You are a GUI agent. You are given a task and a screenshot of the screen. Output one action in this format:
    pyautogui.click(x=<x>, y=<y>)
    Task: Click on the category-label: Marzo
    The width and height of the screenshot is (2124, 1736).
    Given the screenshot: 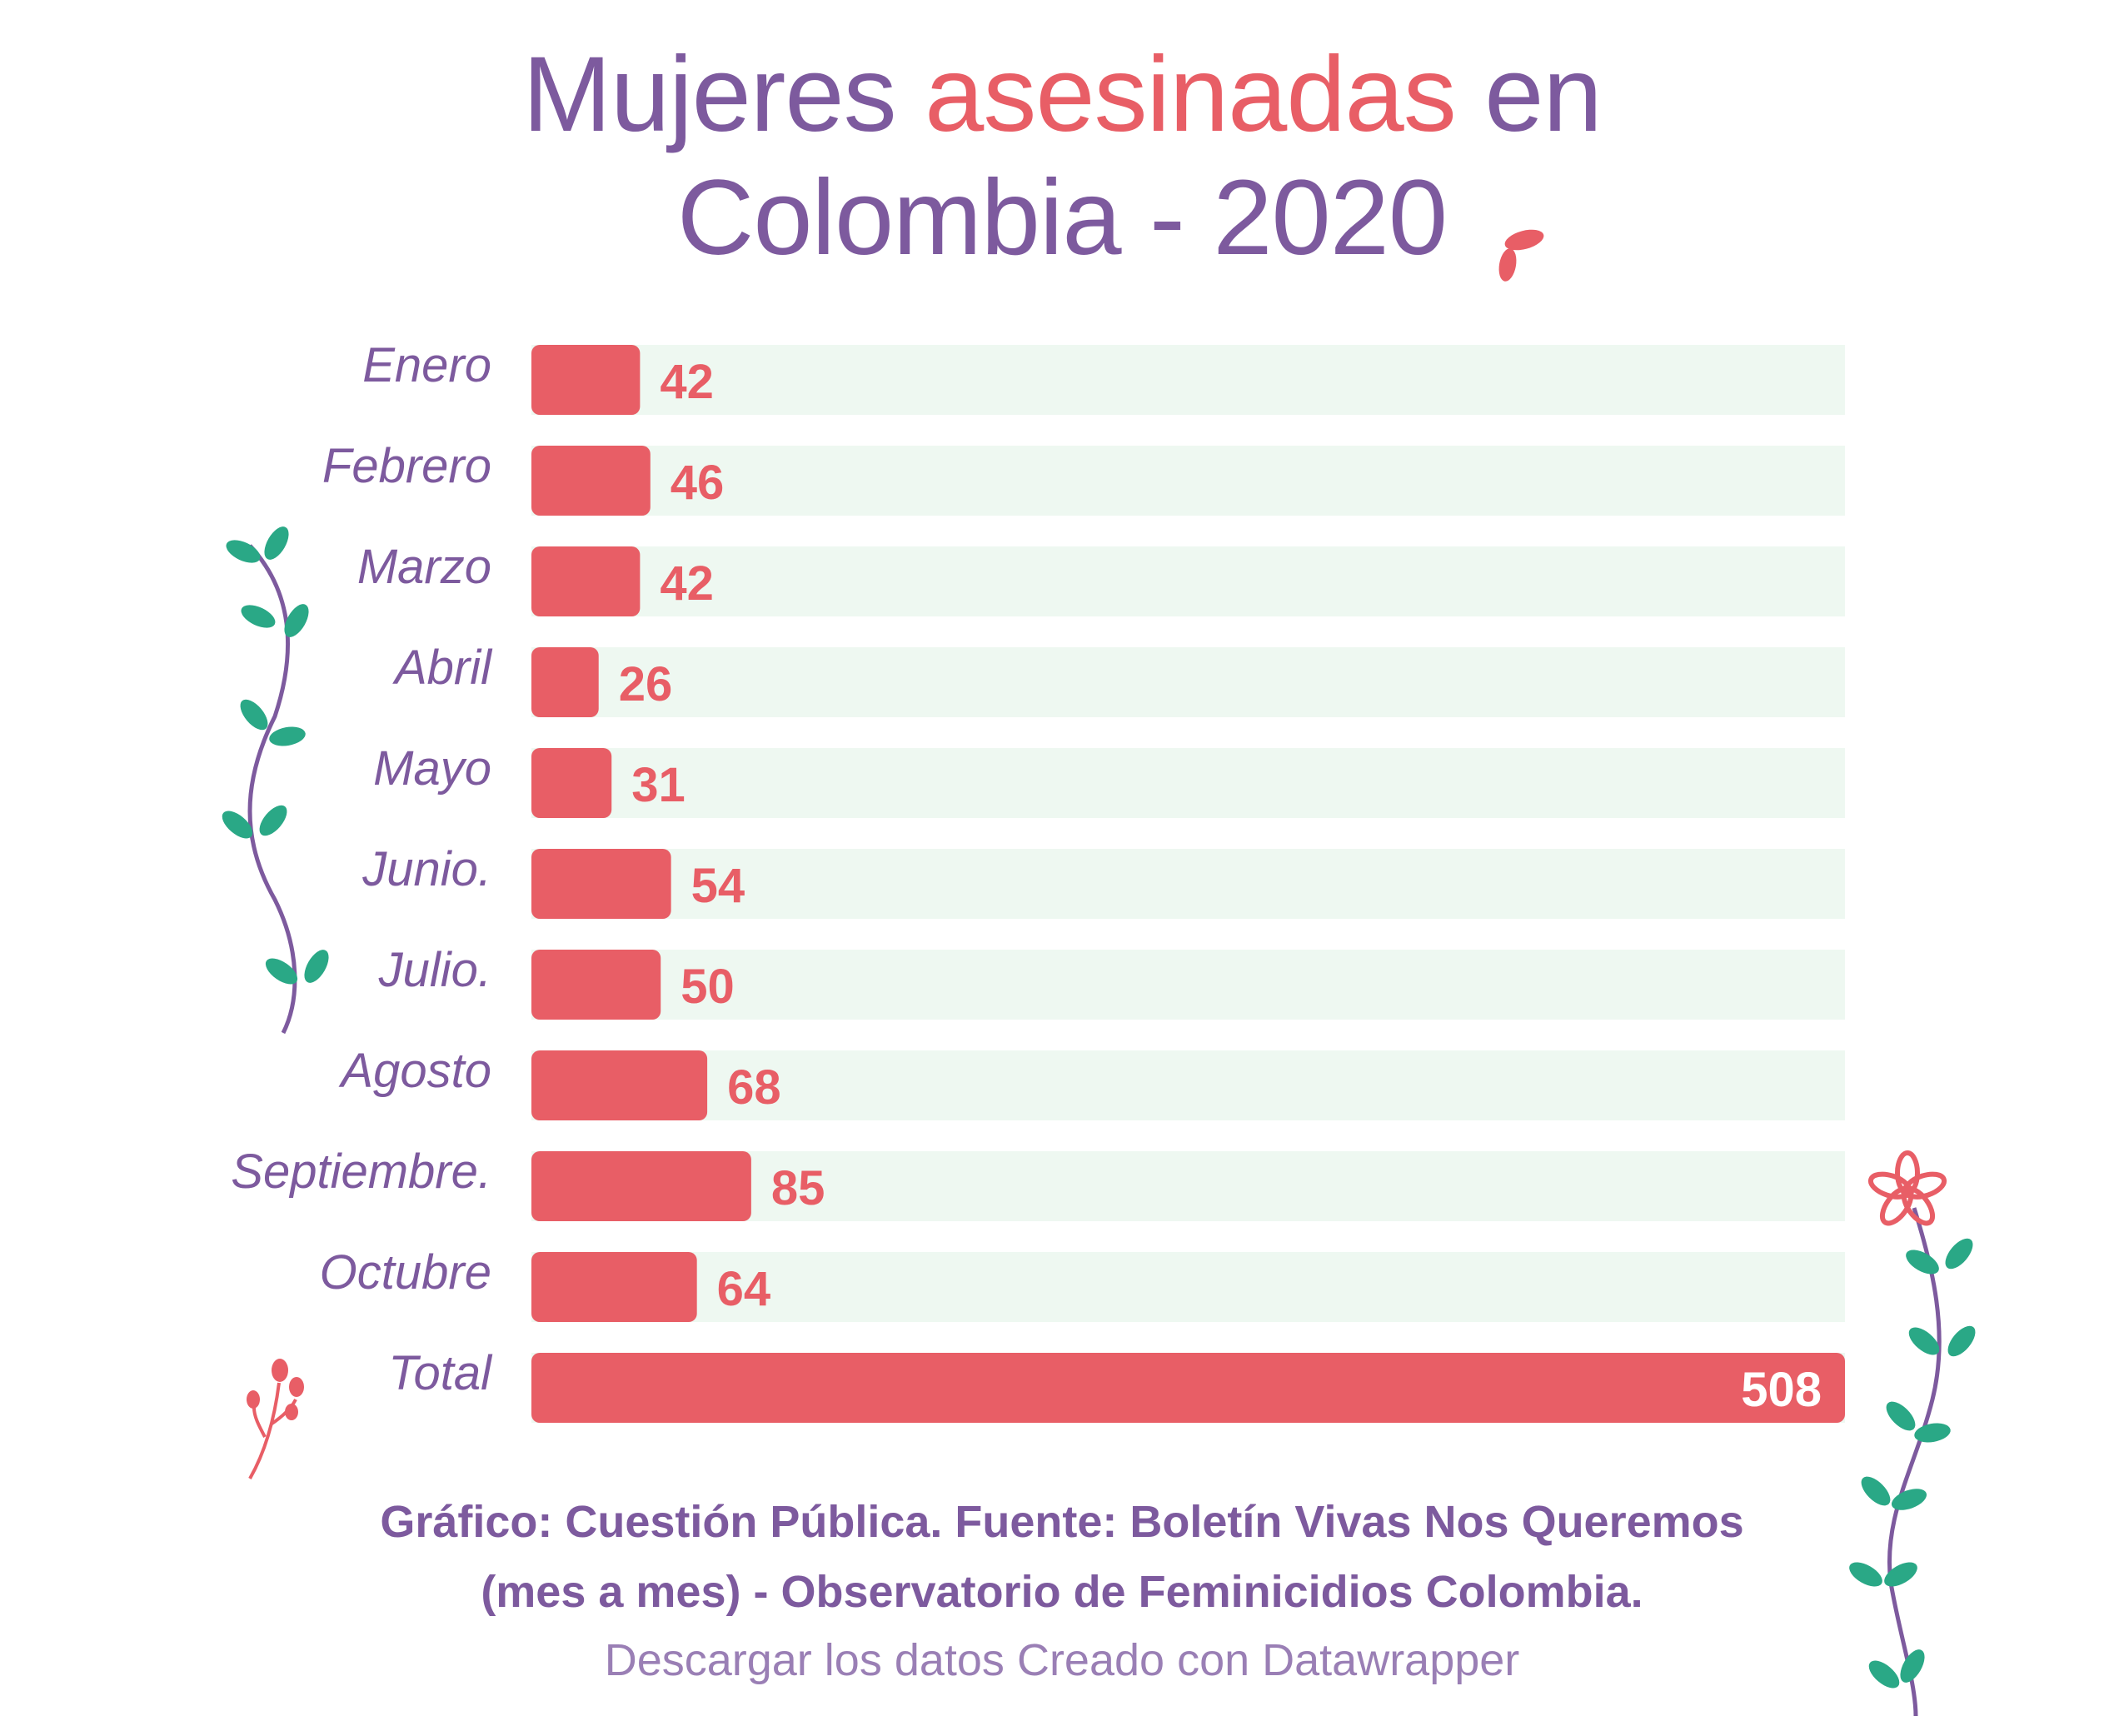 What is the action you would take?
    pyautogui.click(x=424, y=567)
    